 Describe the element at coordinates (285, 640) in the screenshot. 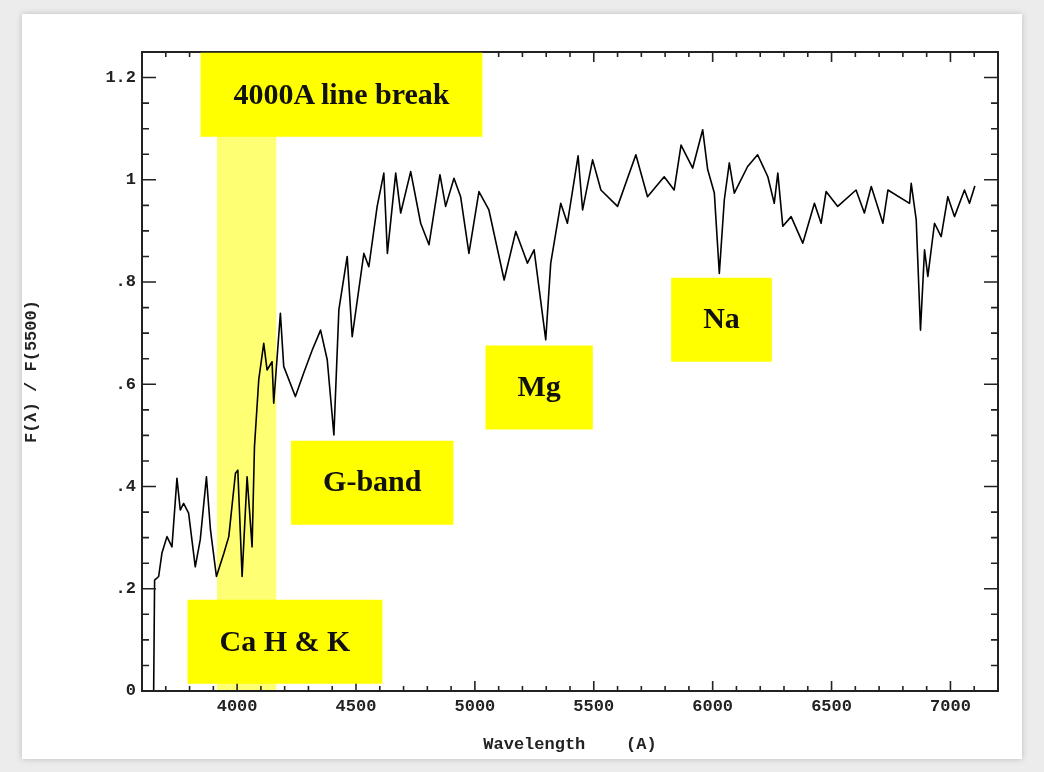

I see `annotation: Ca H & K` at that location.